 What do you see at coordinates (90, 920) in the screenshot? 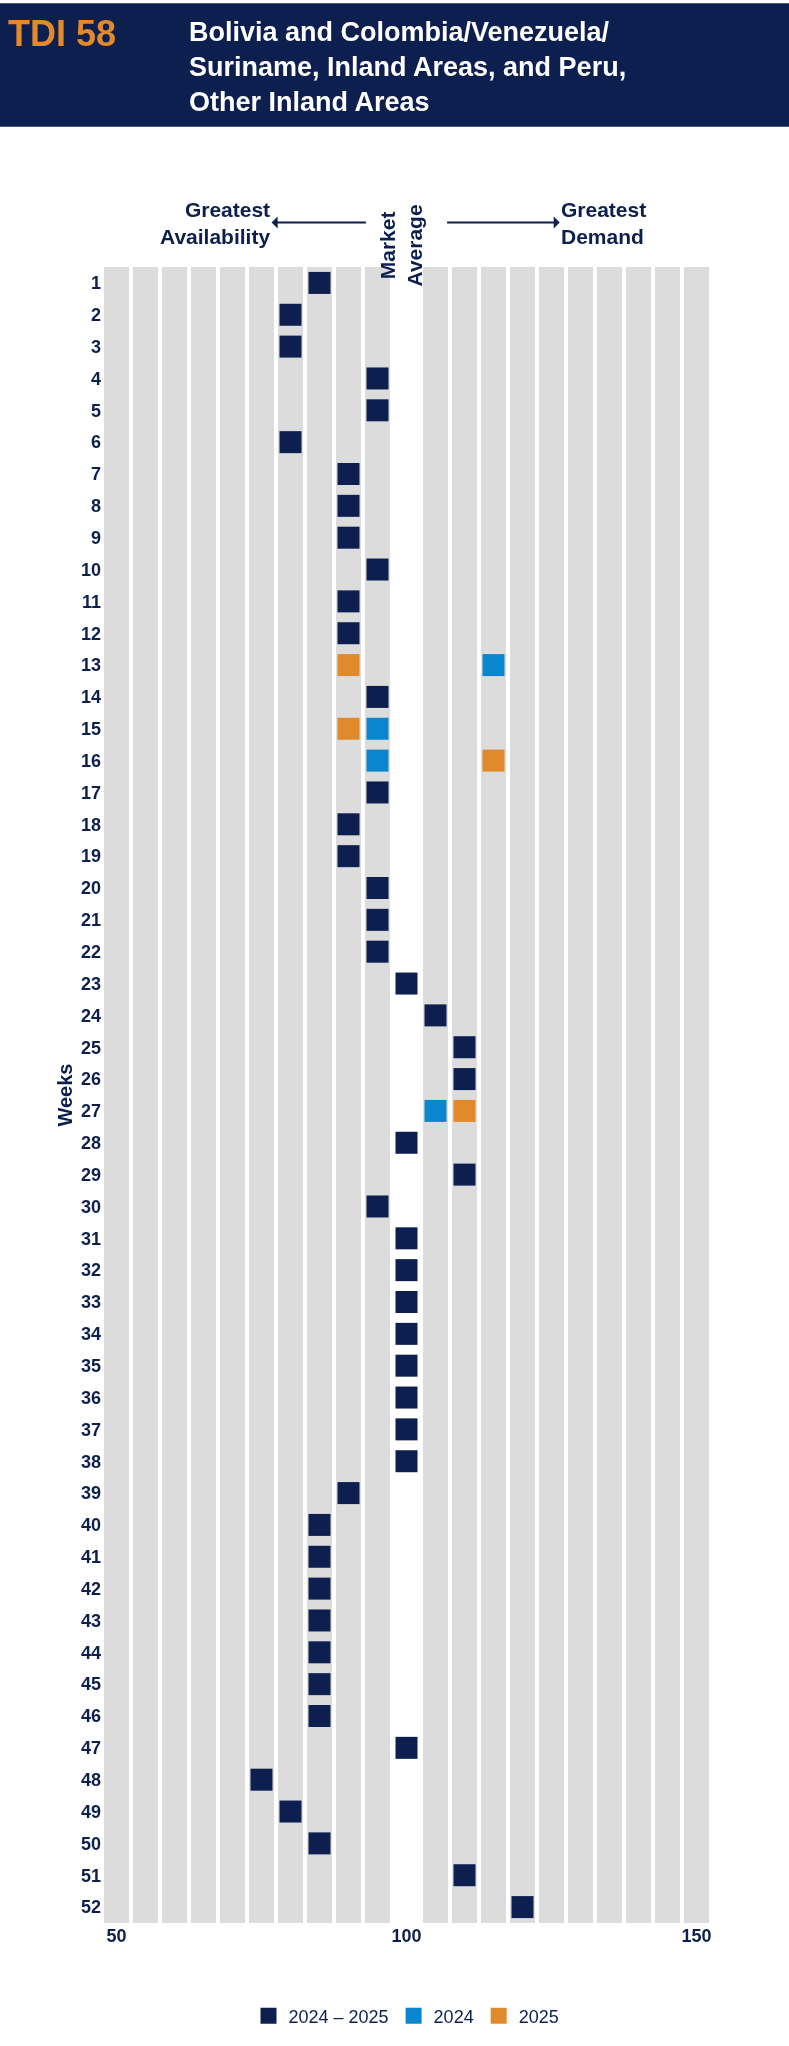
I see `y-tick-label: 21` at bounding box center [90, 920].